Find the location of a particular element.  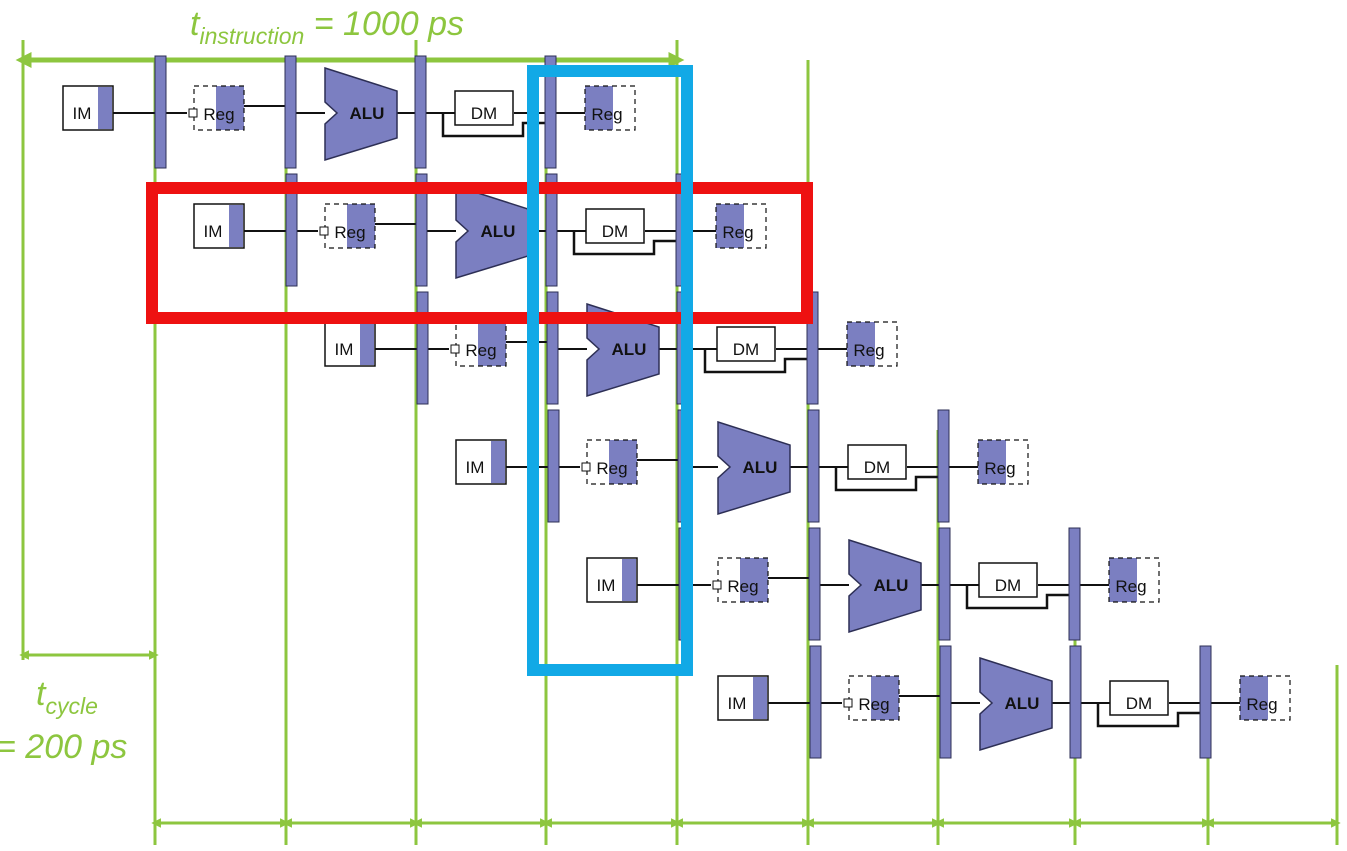

highlight-cycle-column is located at coordinates (610, 370).